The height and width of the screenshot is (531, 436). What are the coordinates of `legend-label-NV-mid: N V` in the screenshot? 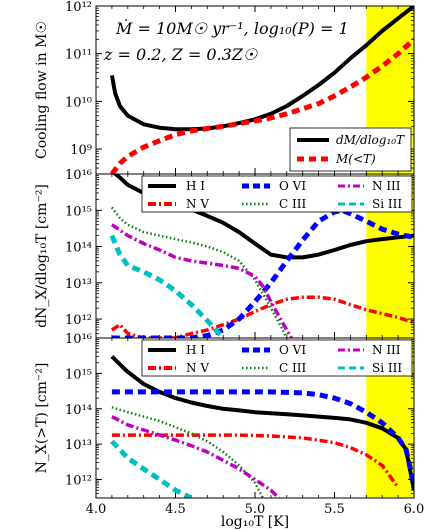 It's located at (197, 204).